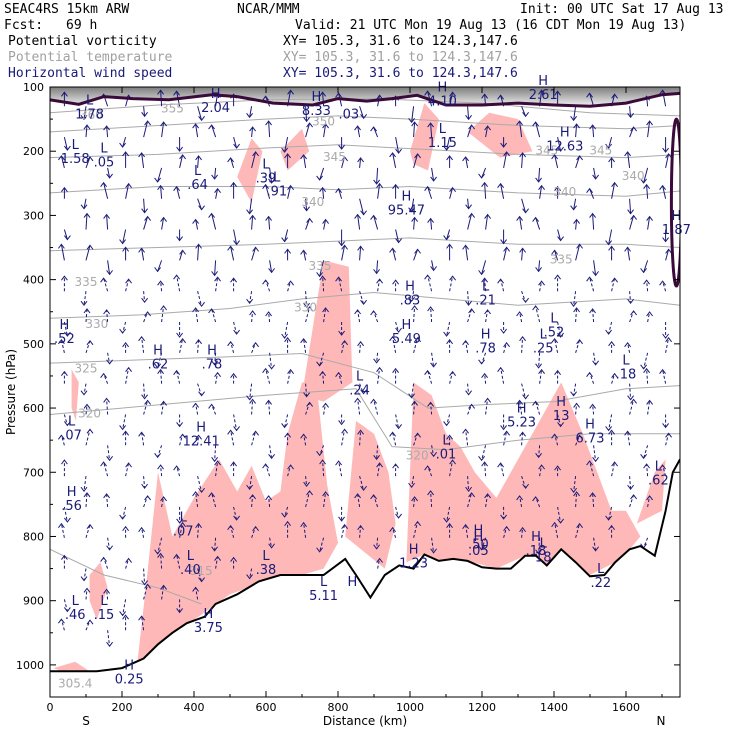  What do you see at coordinates (33, 280) in the screenshot?
I see `y-tick-label: 400` at bounding box center [33, 280].